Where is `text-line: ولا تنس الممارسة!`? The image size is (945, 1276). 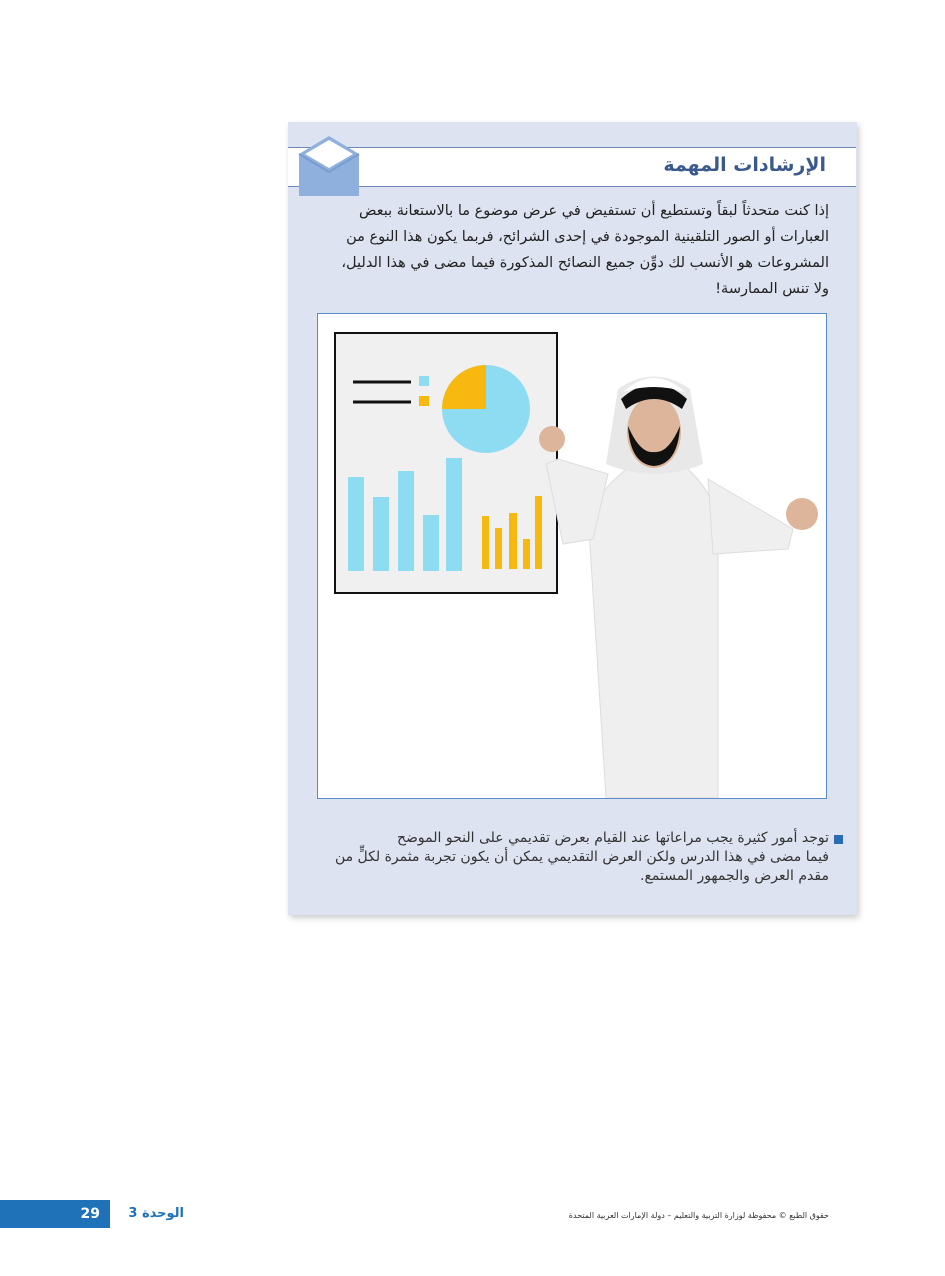
text-line: ولا تنس الممارسة! is located at coordinates (772, 289).